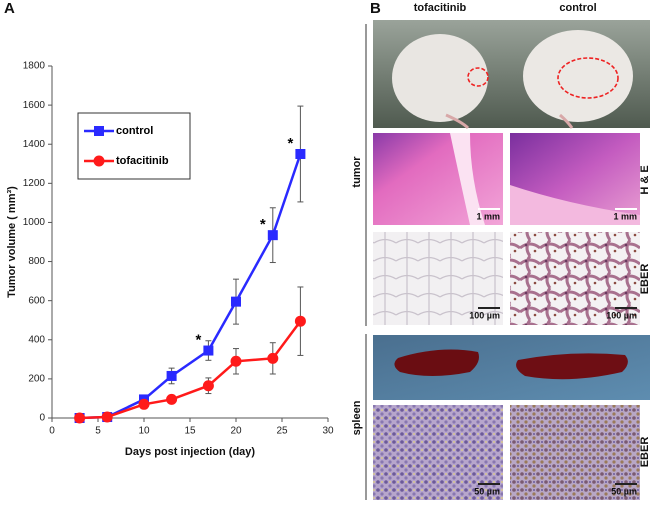  I want to click on stain-label: H & E, so click(644, 179).